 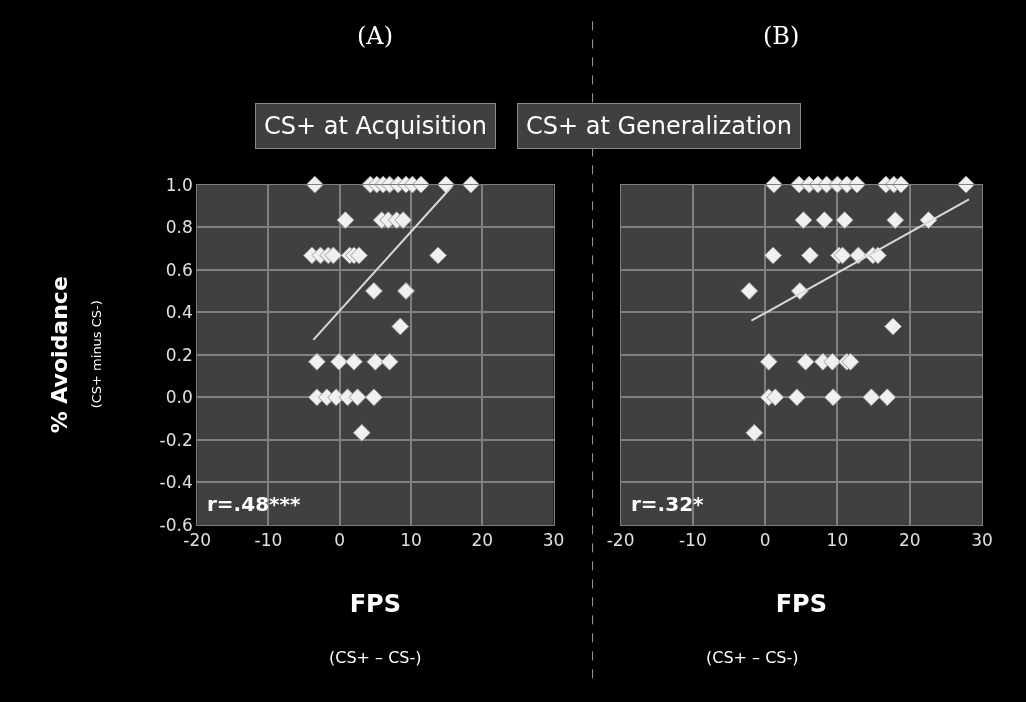 What do you see at coordinates (60, 355) in the screenshot?
I see `y-axis-title: % Avoidance` at bounding box center [60, 355].